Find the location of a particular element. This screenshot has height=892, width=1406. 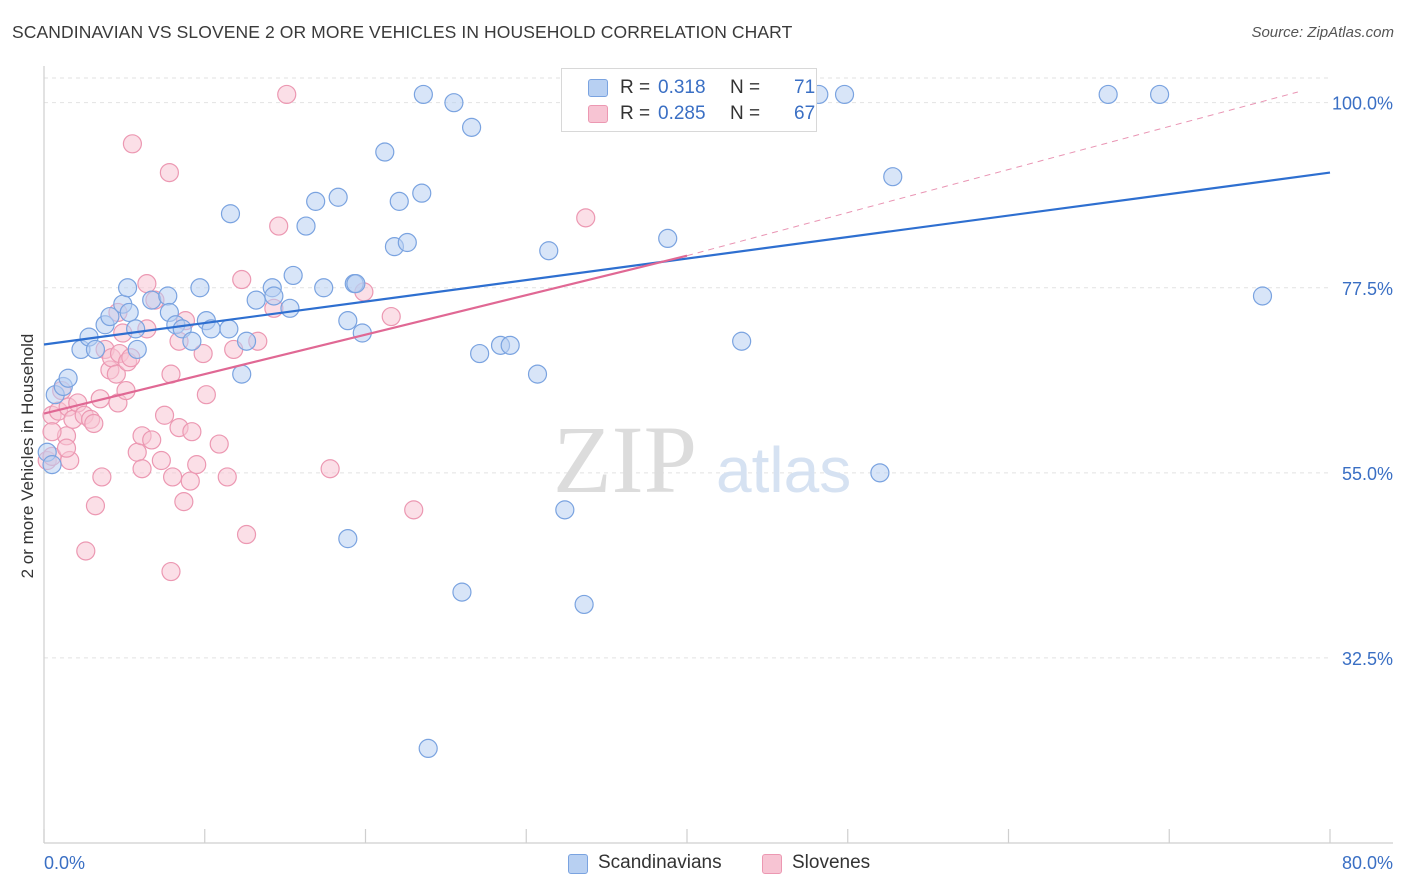

legend-r-label: R = is located at coordinates (635, 87).